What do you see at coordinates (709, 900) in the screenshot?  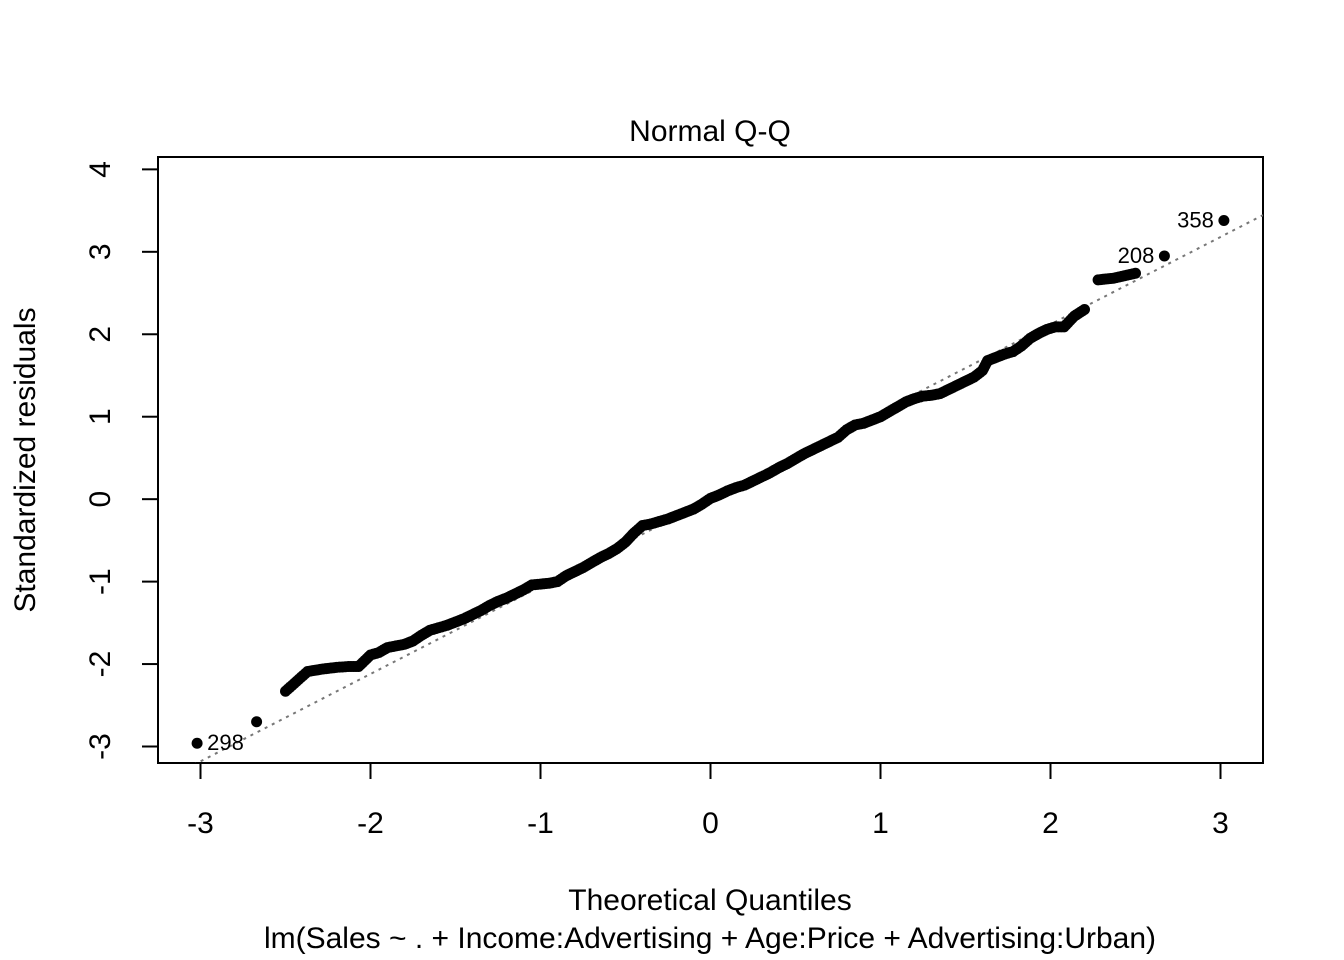 I see `x-axis-title: Theoretical Quantiles` at bounding box center [709, 900].